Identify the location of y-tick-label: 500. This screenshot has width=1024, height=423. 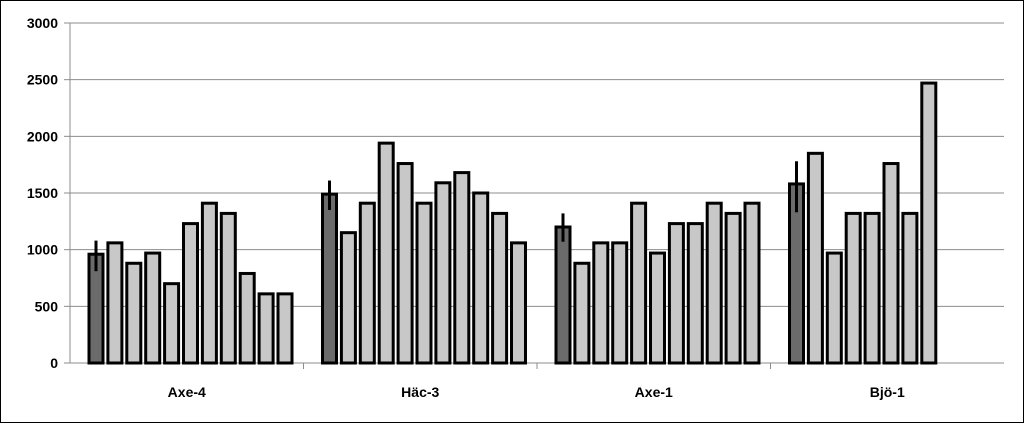
(47, 306).